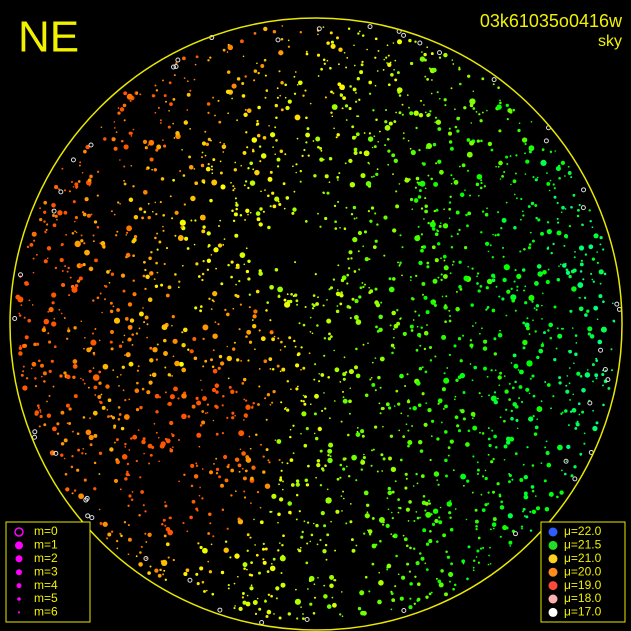 The height and width of the screenshot is (631, 631). What do you see at coordinates (36, 571) in the screenshot?
I see `magnitude-legend-items: m=0m=1m=2m=3m=4m=5m=6` at bounding box center [36, 571].